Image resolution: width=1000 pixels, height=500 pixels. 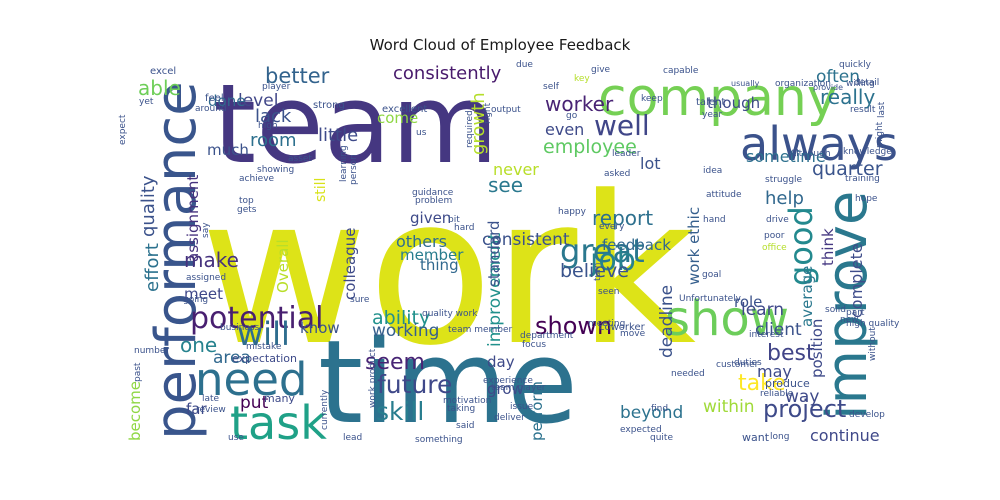 What do you see at coordinates (862, 179) in the screenshot?
I see `word-training: training` at bounding box center [862, 179].